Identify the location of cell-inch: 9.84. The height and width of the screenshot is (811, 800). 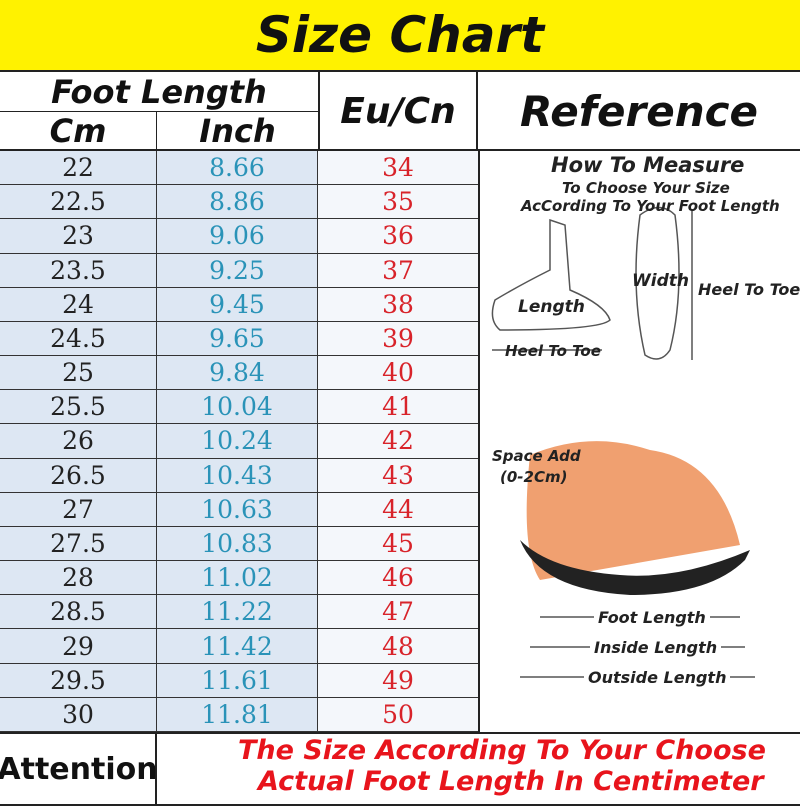
(237, 373).